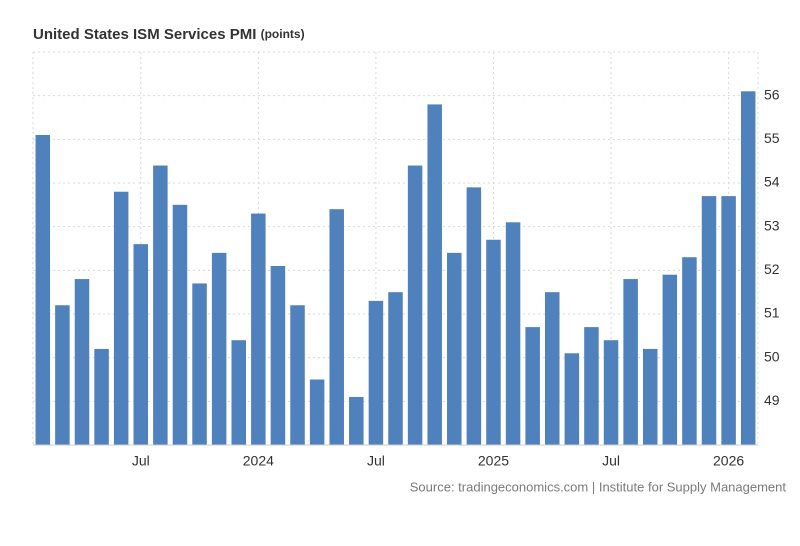  Describe the element at coordinates (772, 269) in the screenshot. I see `y-tick-label: 52` at that location.